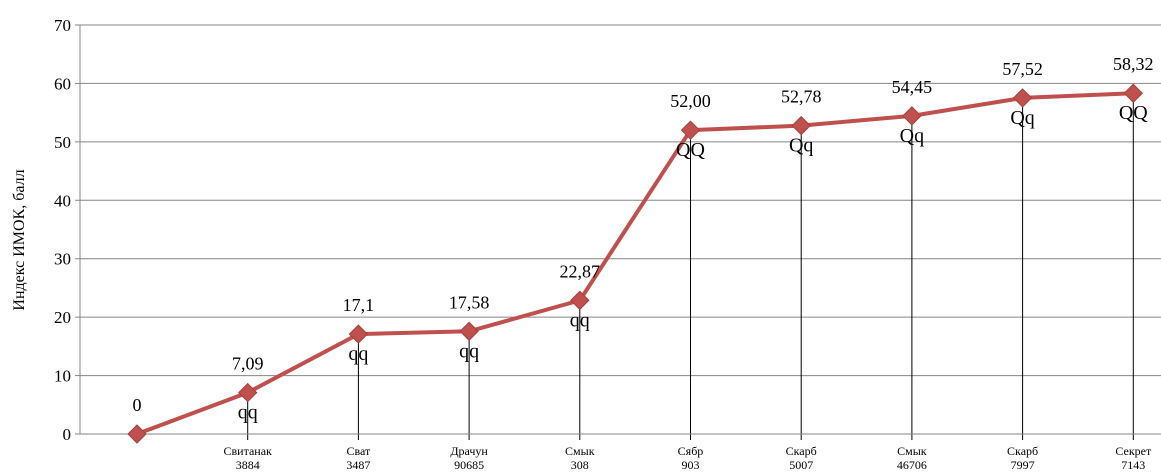 This screenshot has width=1161, height=474. Describe the element at coordinates (1133, 451) in the screenshot. I see `x-tick-label: Секрет` at that location.